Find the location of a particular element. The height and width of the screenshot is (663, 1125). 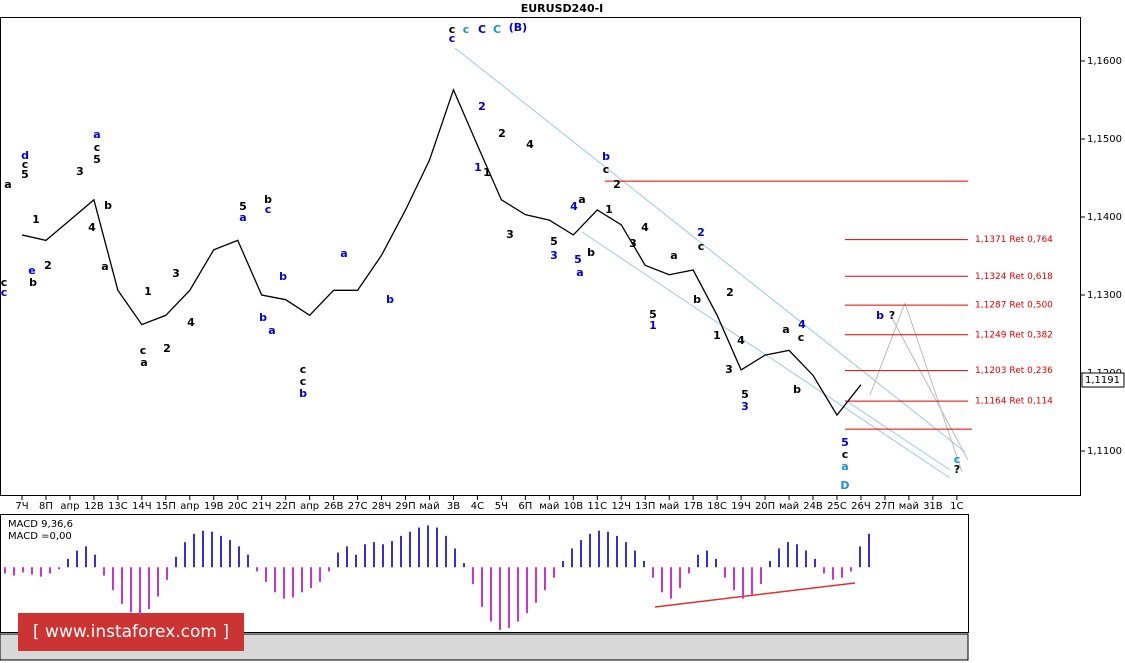

current-price-box is located at coordinates (1103, 380).